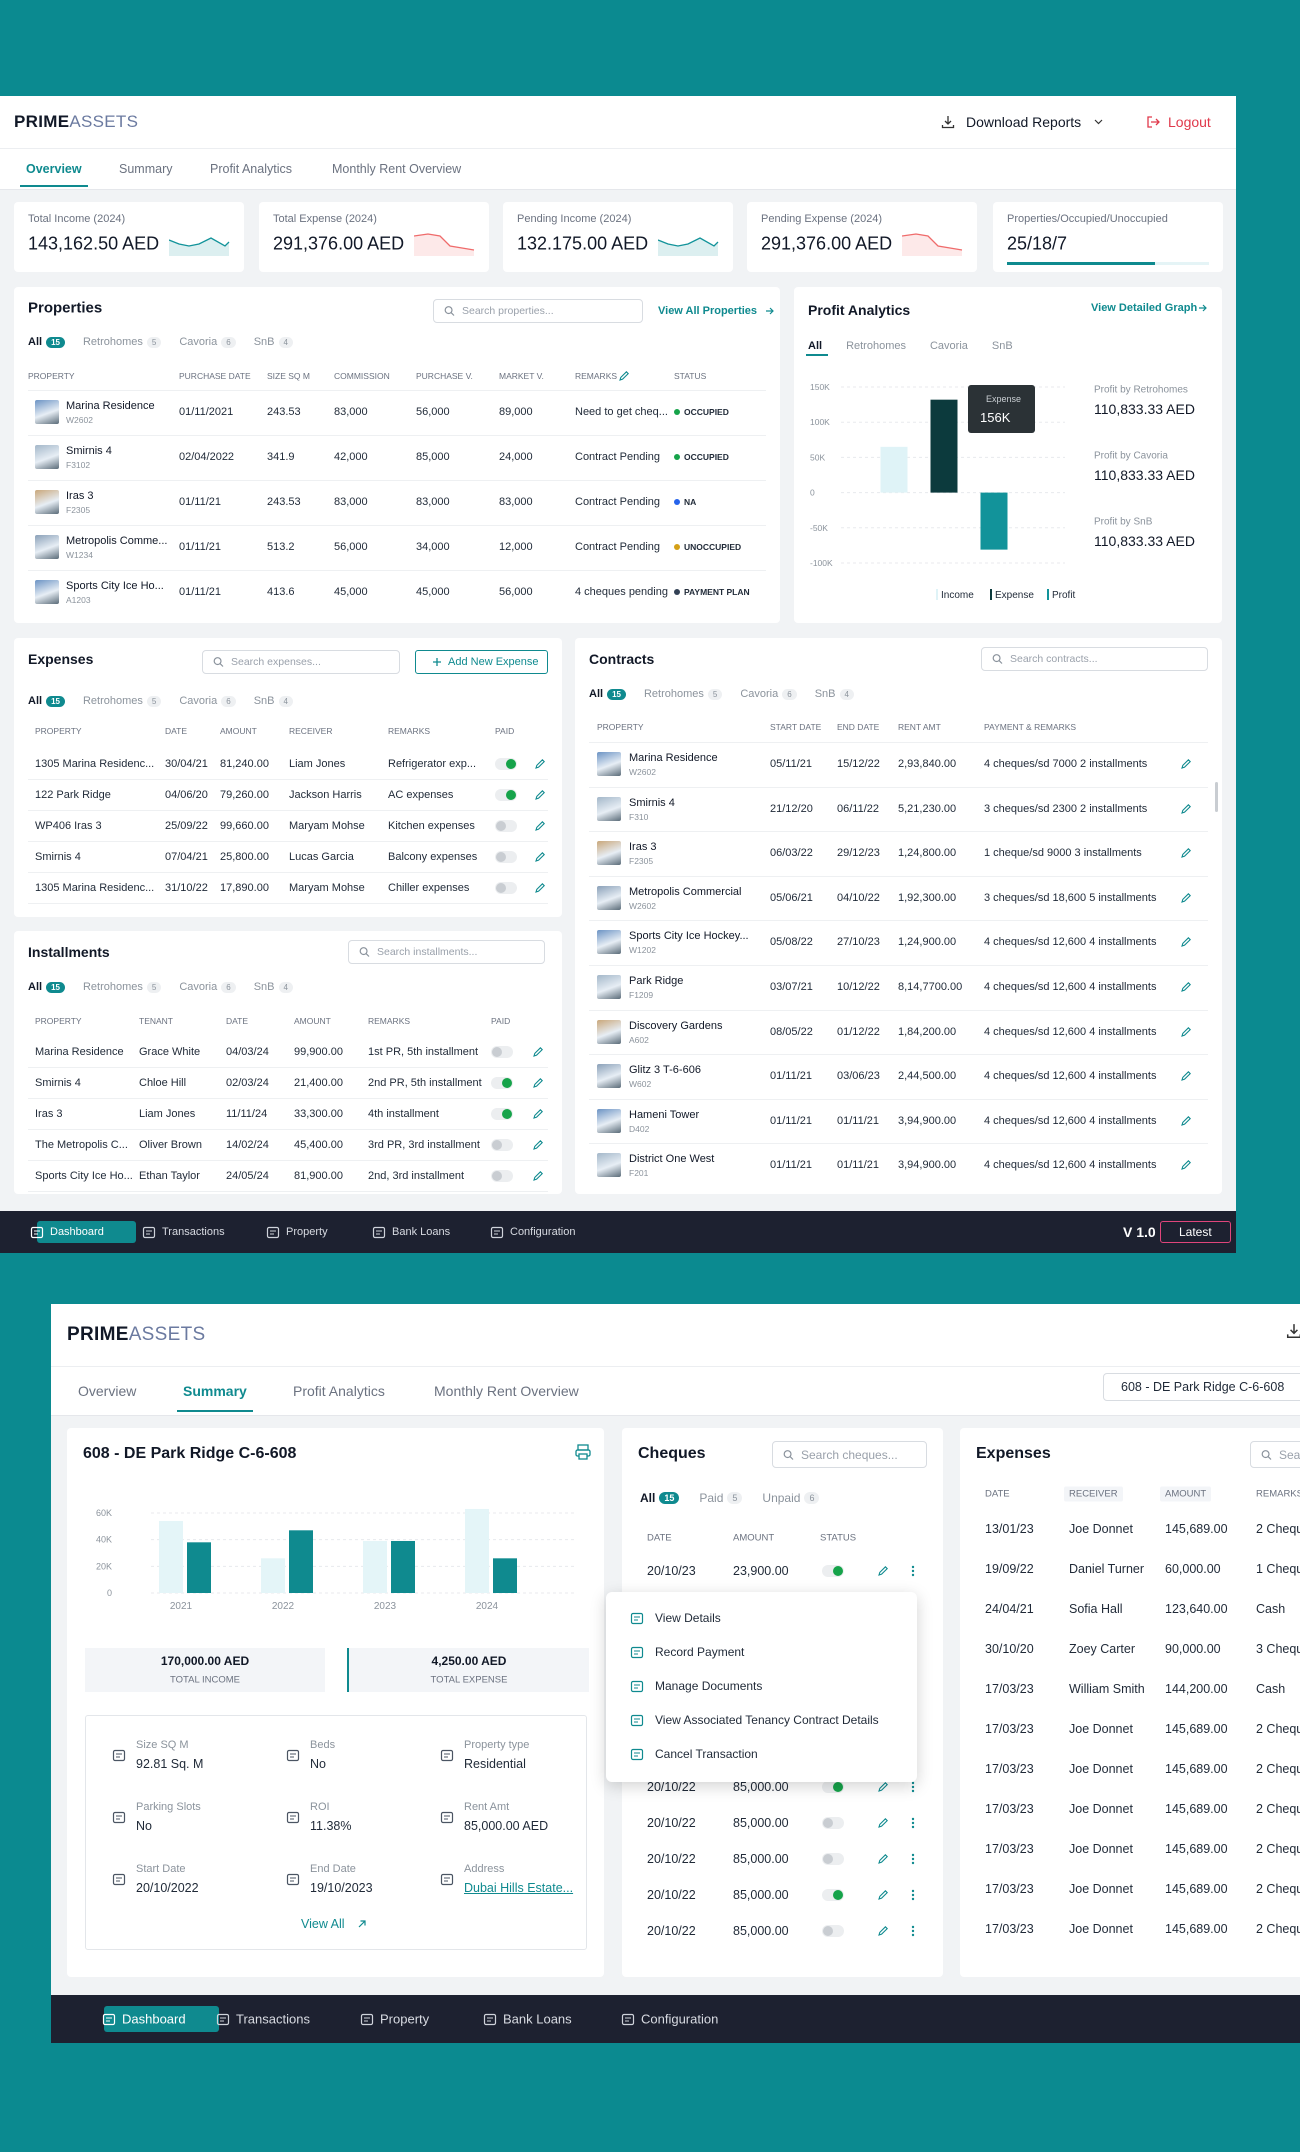  What do you see at coordinates (1024, 122) in the screenshot?
I see `download-reports: Download Reports` at bounding box center [1024, 122].